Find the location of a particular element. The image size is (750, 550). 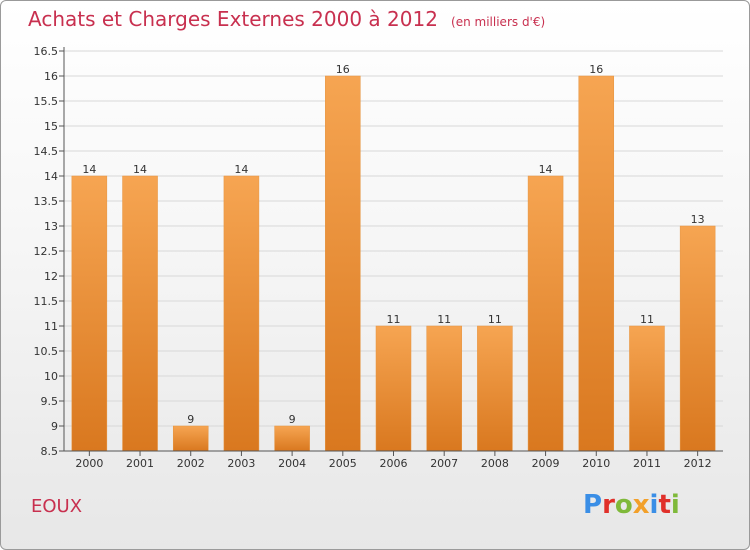

y-tick-label: 16.5 is located at coordinates (46, 51).